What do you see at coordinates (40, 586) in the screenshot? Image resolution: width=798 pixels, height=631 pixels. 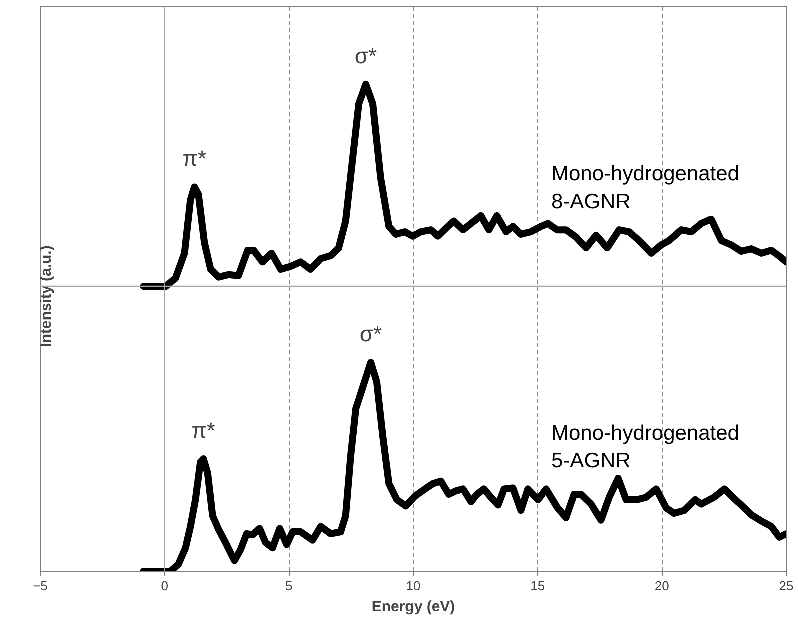 I see `x-tick-label: −5` at bounding box center [40, 586].